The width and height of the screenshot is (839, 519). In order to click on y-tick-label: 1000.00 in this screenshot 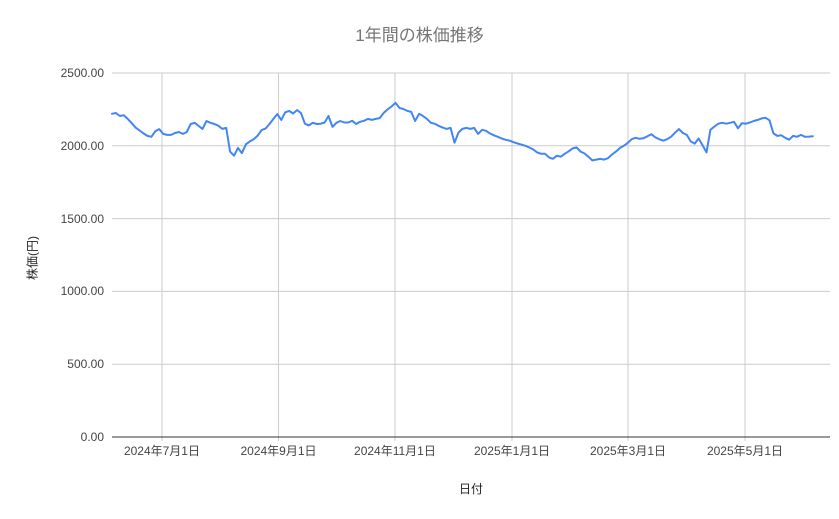, I will do `click(82, 291)`.